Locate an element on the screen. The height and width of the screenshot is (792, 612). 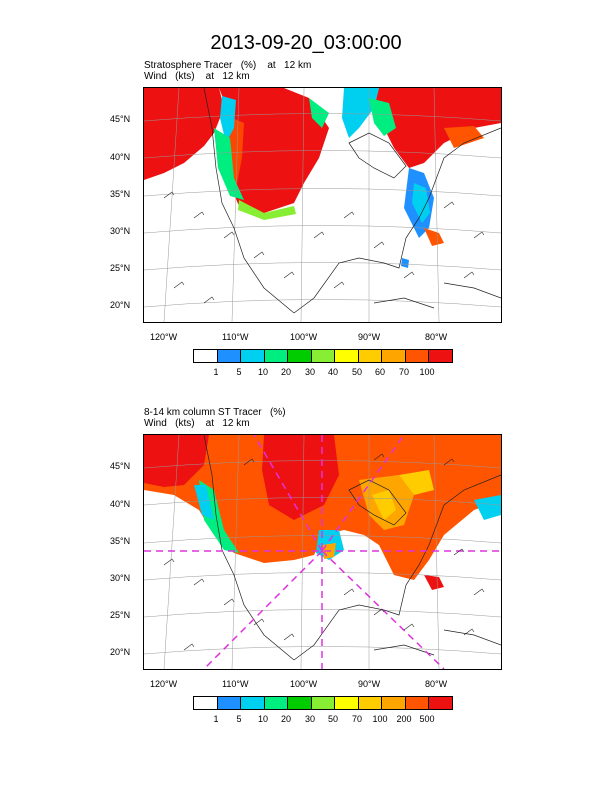
p1-cb-label-1: 5 is located at coordinates (239, 372).